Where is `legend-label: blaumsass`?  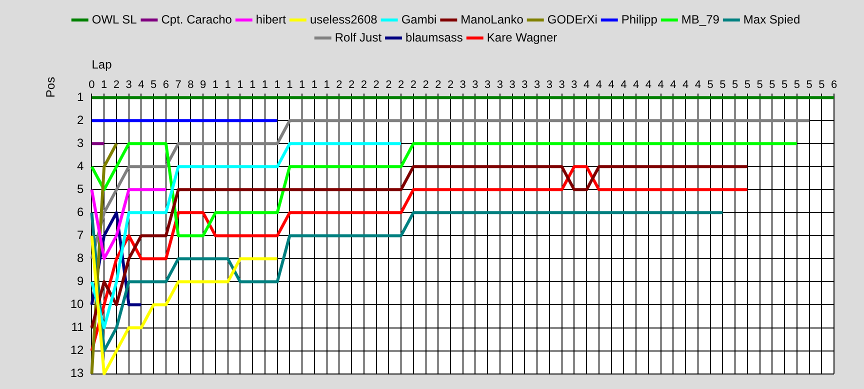 legend-label: blaumsass is located at coordinates (434, 37).